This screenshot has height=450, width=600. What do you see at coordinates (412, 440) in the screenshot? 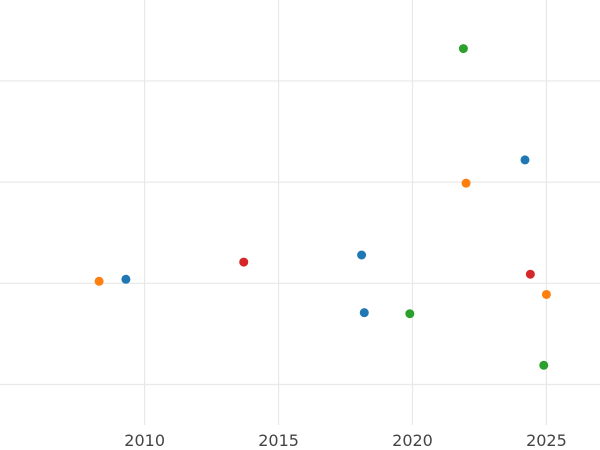
I see `x-tick-label-2020: 2020` at bounding box center [412, 440].